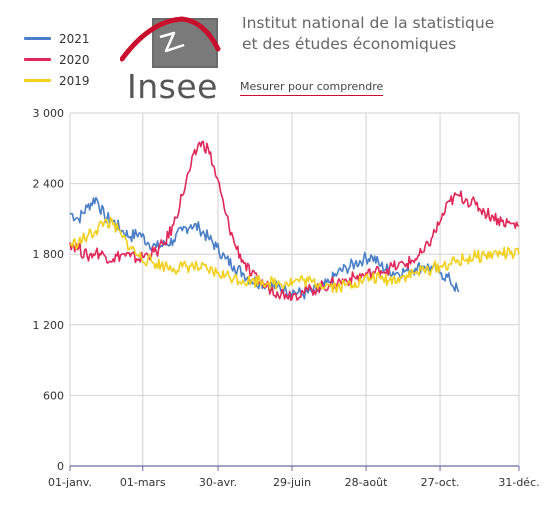 The width and height of the screenshot is (547, 511). Describe the element at coordinates (74, 59) in the screenshot. I see `legend-label-2020: 2020` at that location.